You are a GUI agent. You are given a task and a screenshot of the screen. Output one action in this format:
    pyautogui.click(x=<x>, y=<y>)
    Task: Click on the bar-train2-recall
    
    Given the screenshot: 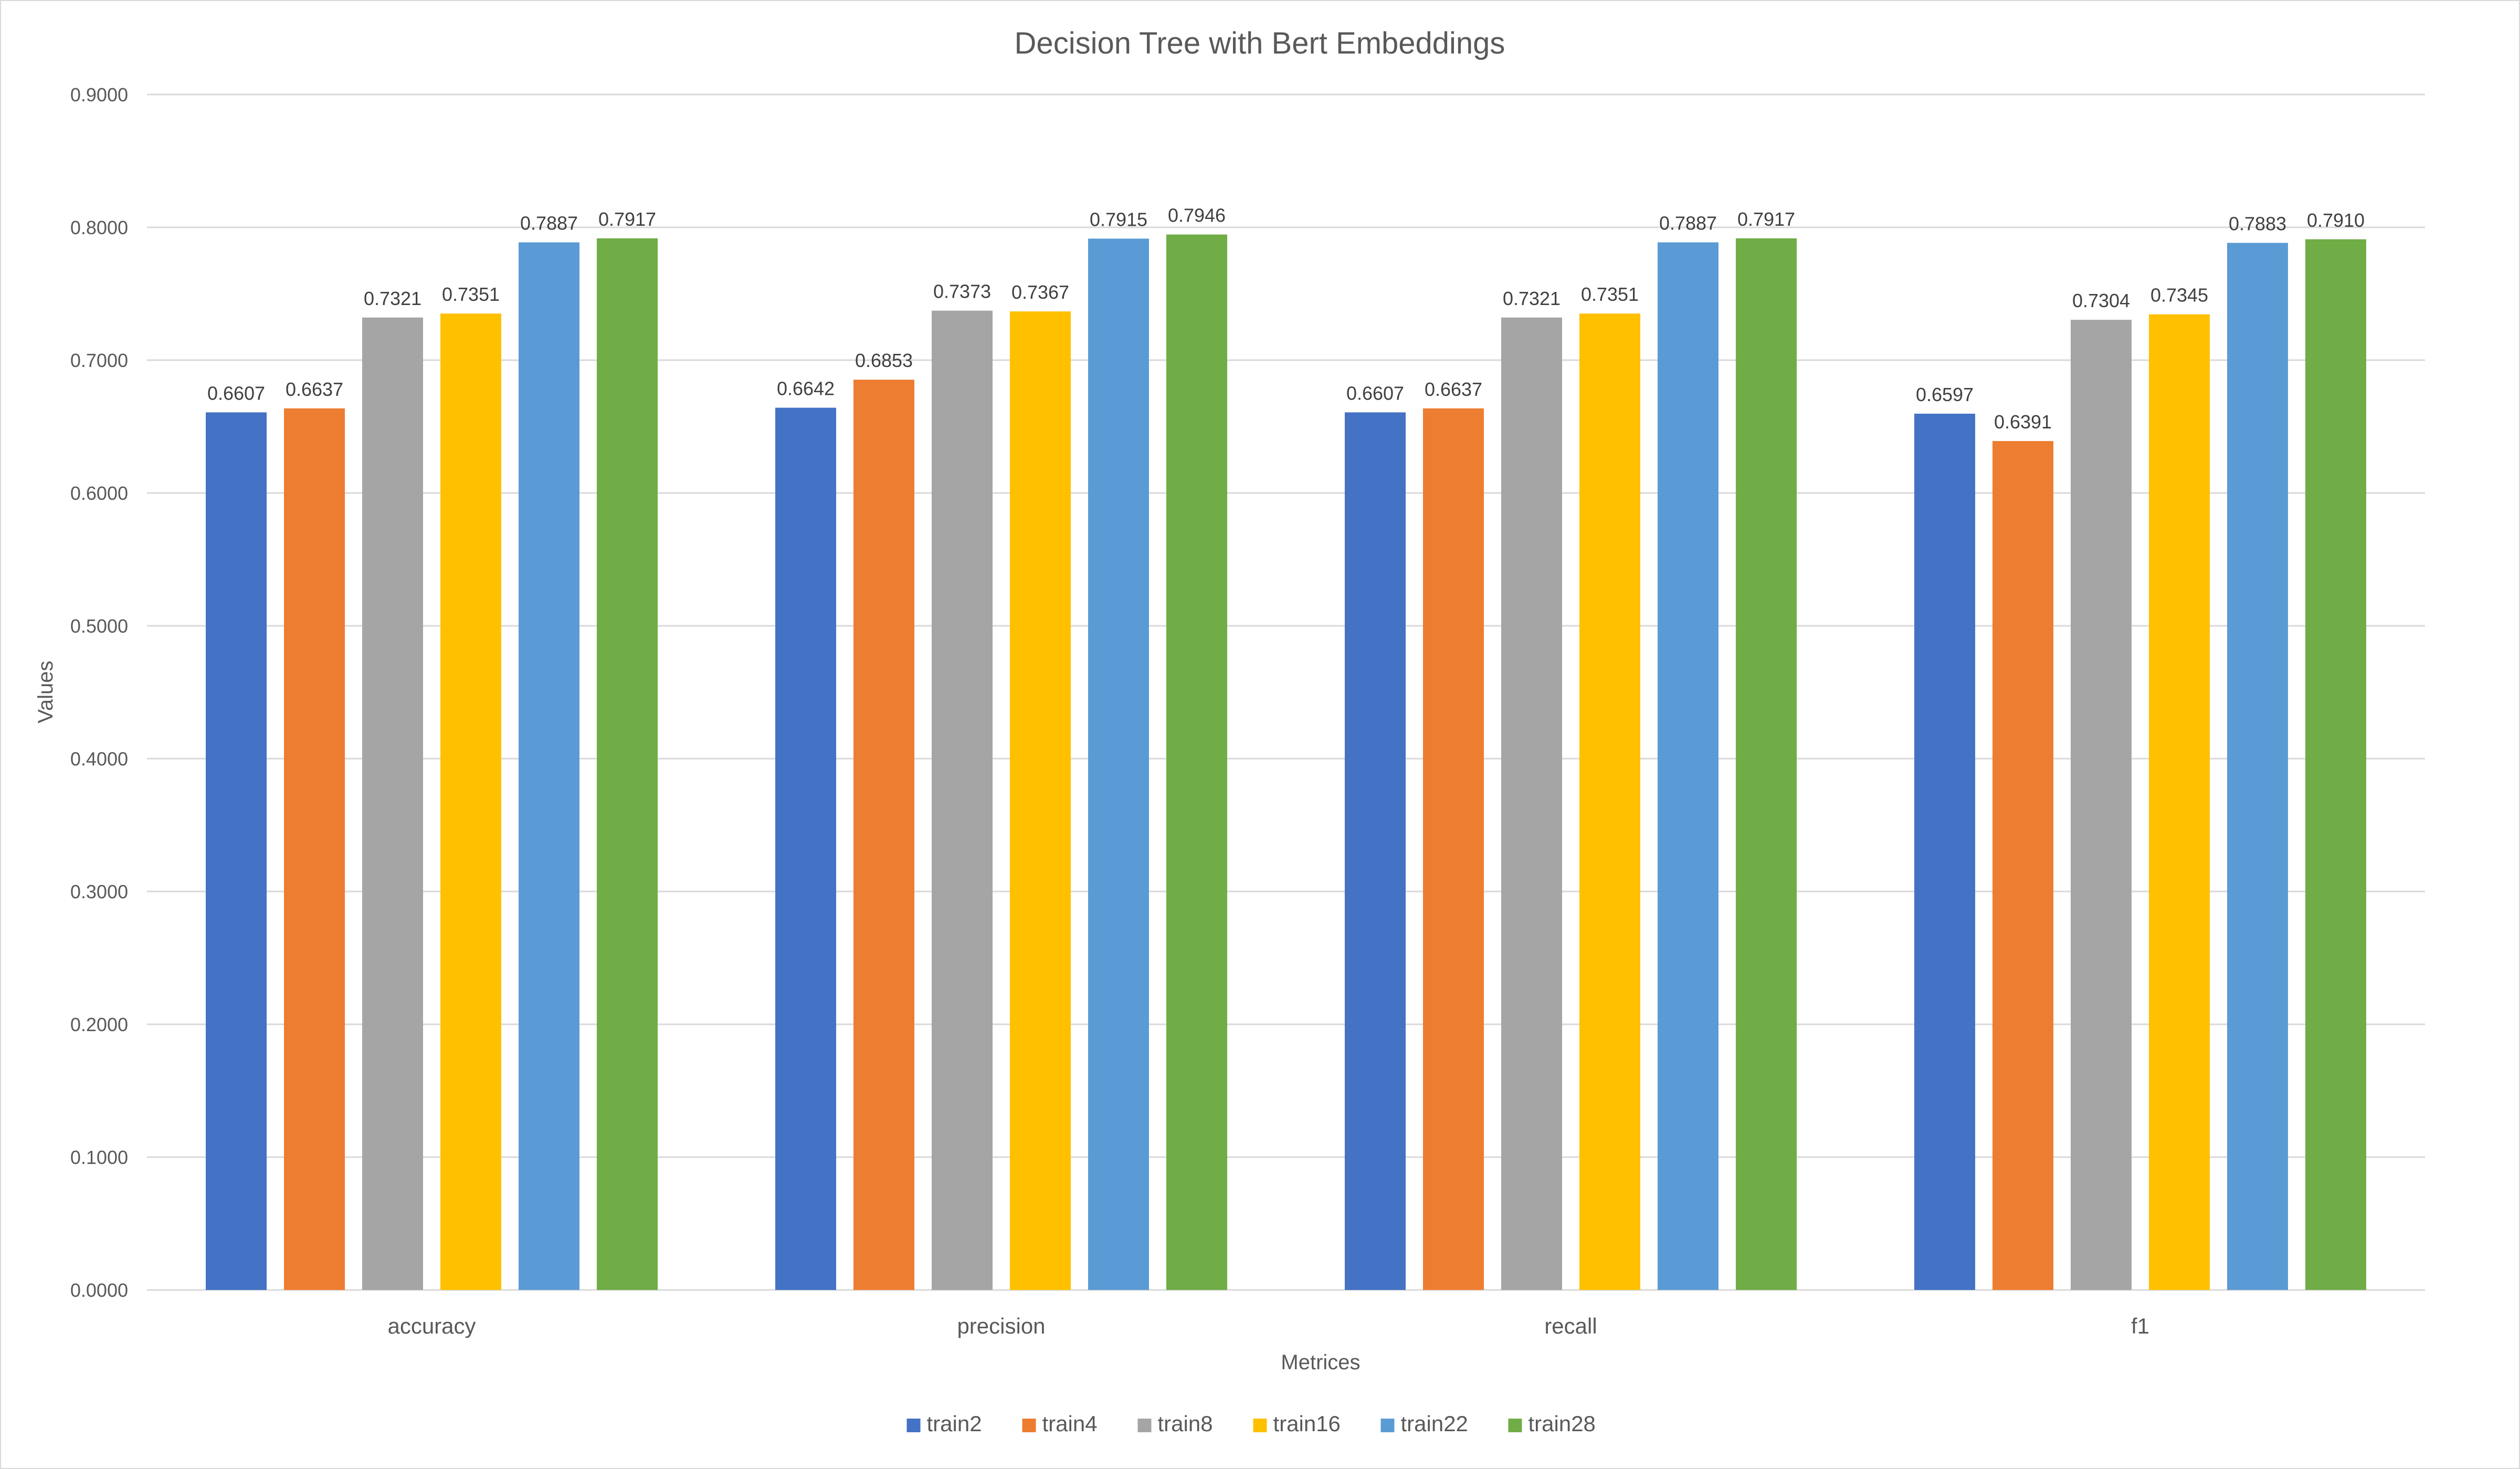 What is the action you would take?
    pyautogui.click(x=1375, y=851)
    